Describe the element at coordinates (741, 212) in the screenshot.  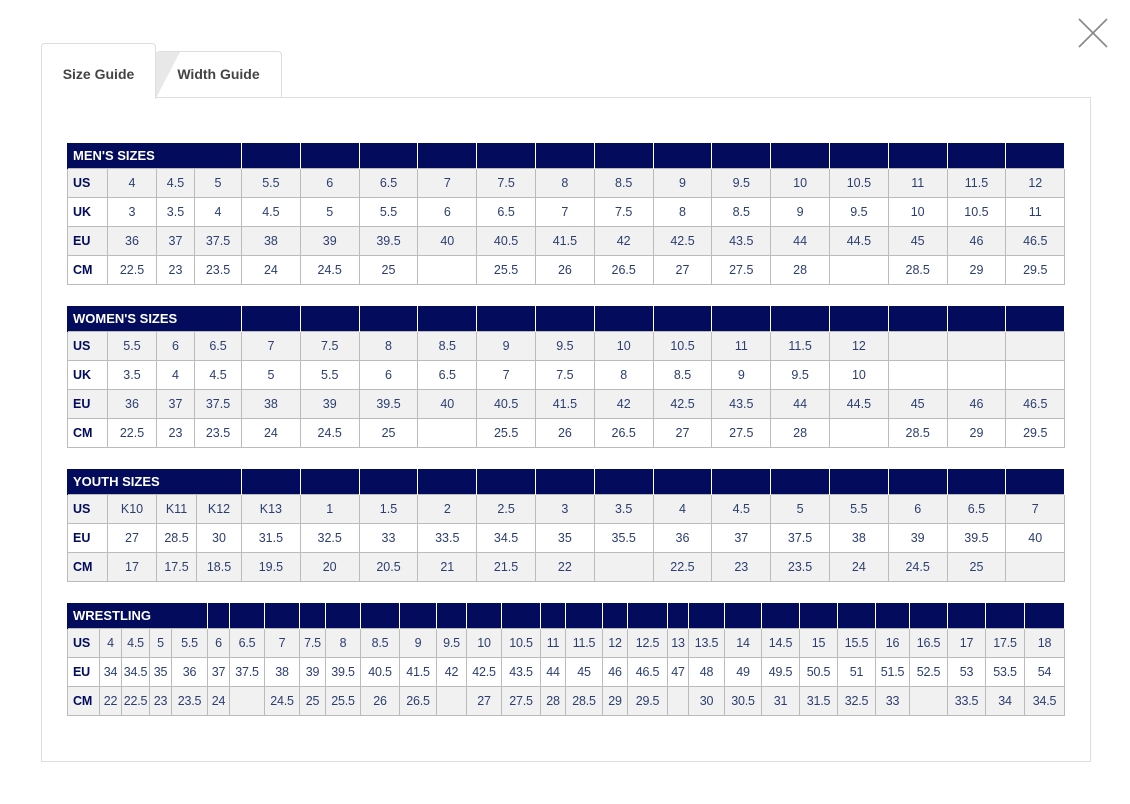
I see `size-cell: 8.5` at that location.